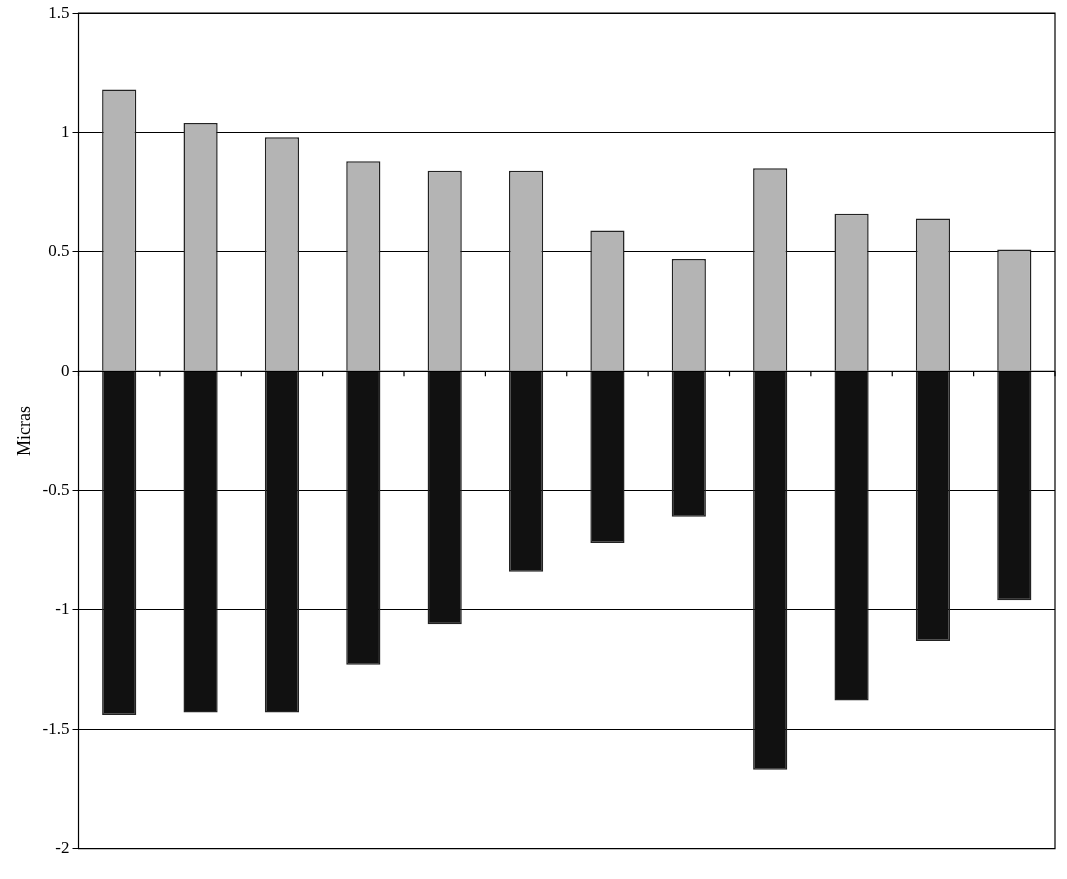 This screenshot has width=1067, height=879. What do you see at coordinates (65, 370) in the screenshot?
I see `y-tick-label: 0` at bounding box center [65, 370].